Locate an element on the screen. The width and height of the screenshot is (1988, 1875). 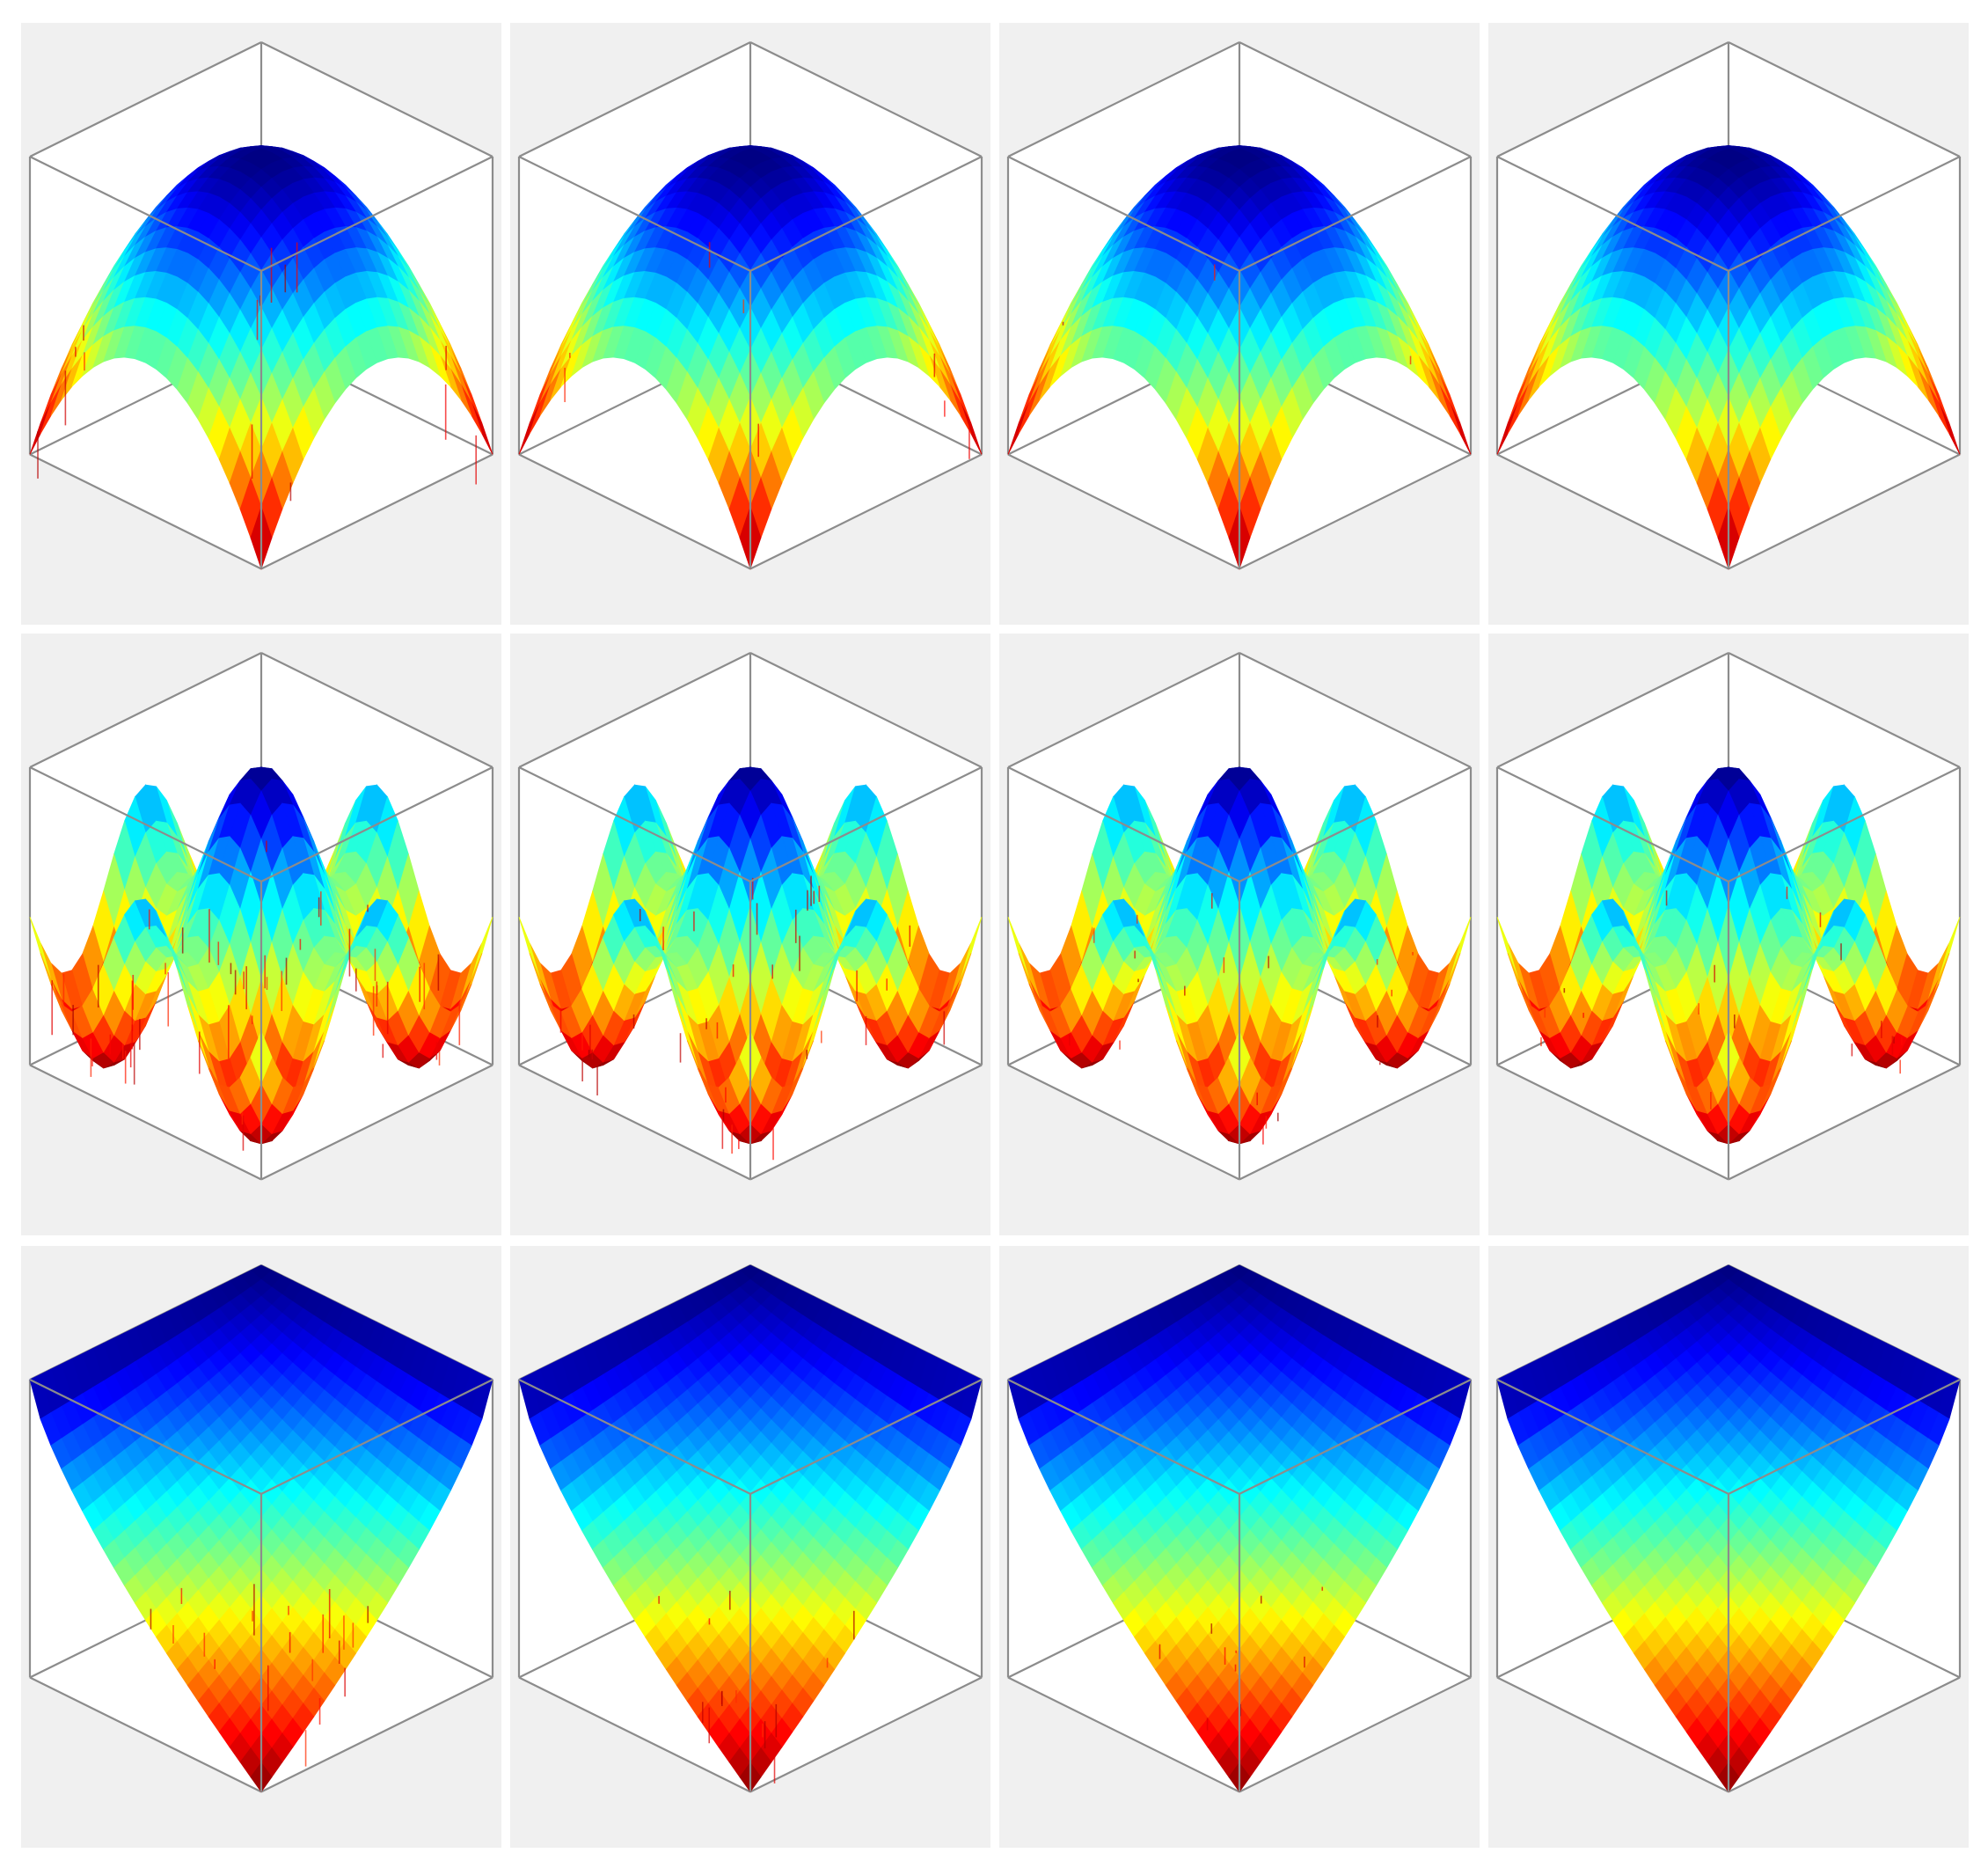
surface-panel-r3-c1 is located at coordinates (261, 1547).